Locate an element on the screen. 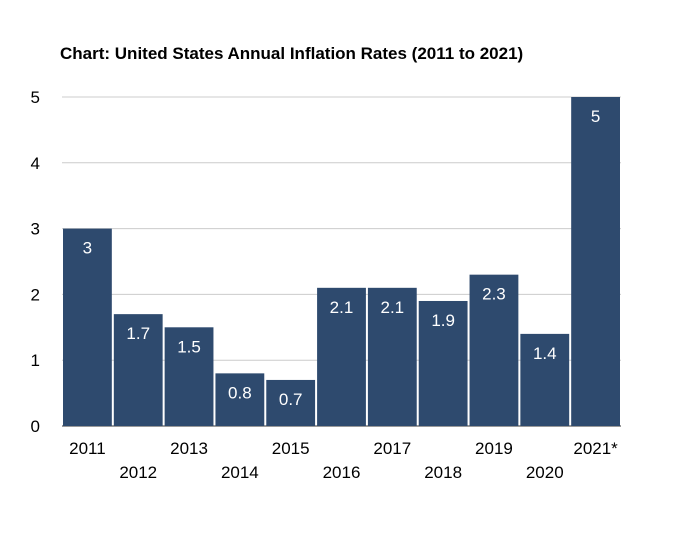  bar-2020 is located at coordinates (545, 379).